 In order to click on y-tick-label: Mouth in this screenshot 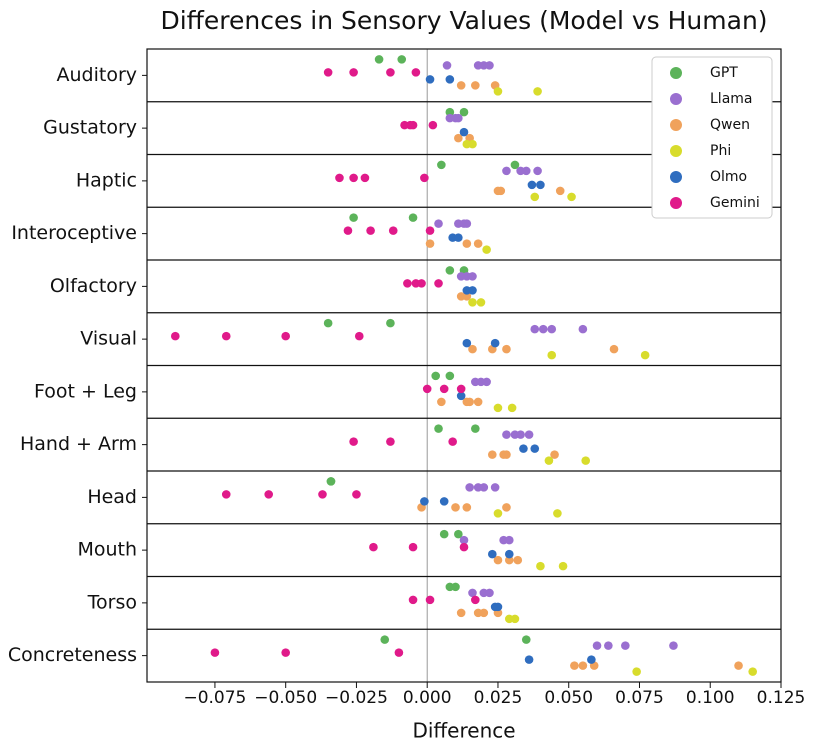, I will do `click(107, 550)`.